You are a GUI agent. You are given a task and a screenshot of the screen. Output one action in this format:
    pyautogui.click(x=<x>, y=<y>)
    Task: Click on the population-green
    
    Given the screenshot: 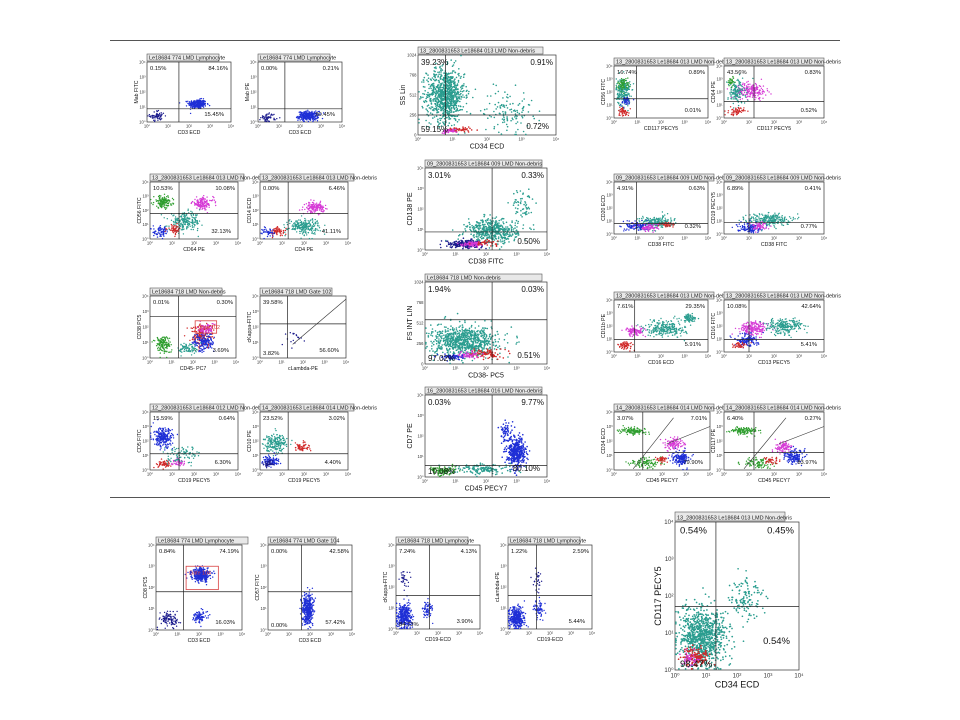 What is the action you would take?
    pyautogui.click(x=731, y=81)
    